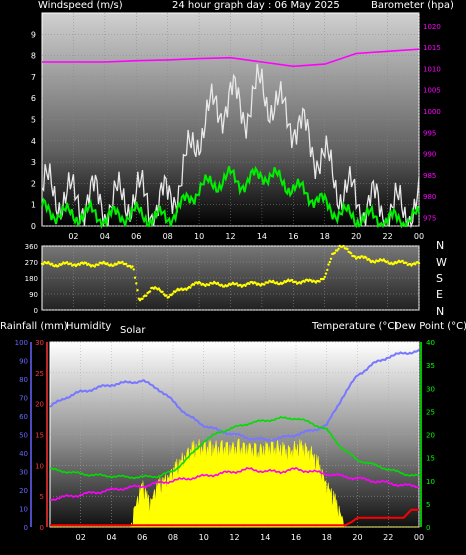 The image size is (466, 555). Describe the element at coordinates (325, 236) in the screenshot. I see `wind-x-tick: 18` at that location.